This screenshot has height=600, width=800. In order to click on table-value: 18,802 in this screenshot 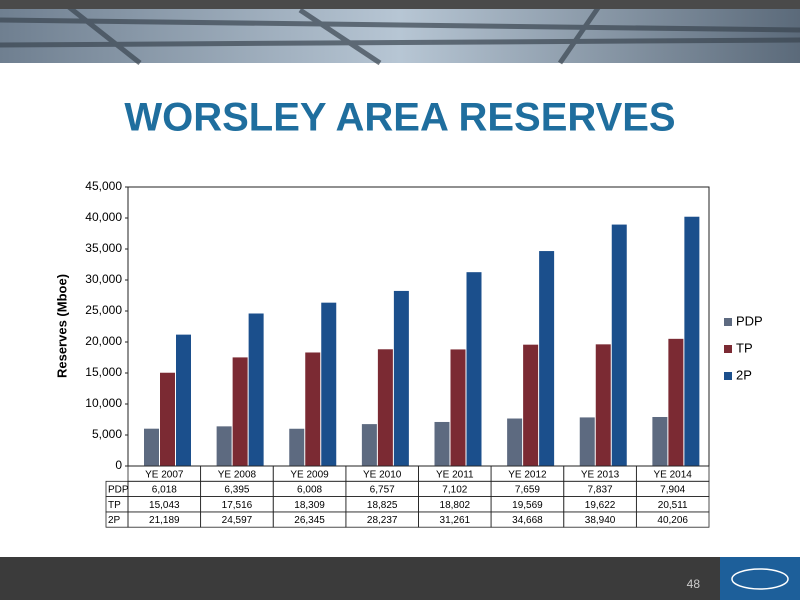, I will do `click(455, 505)`.